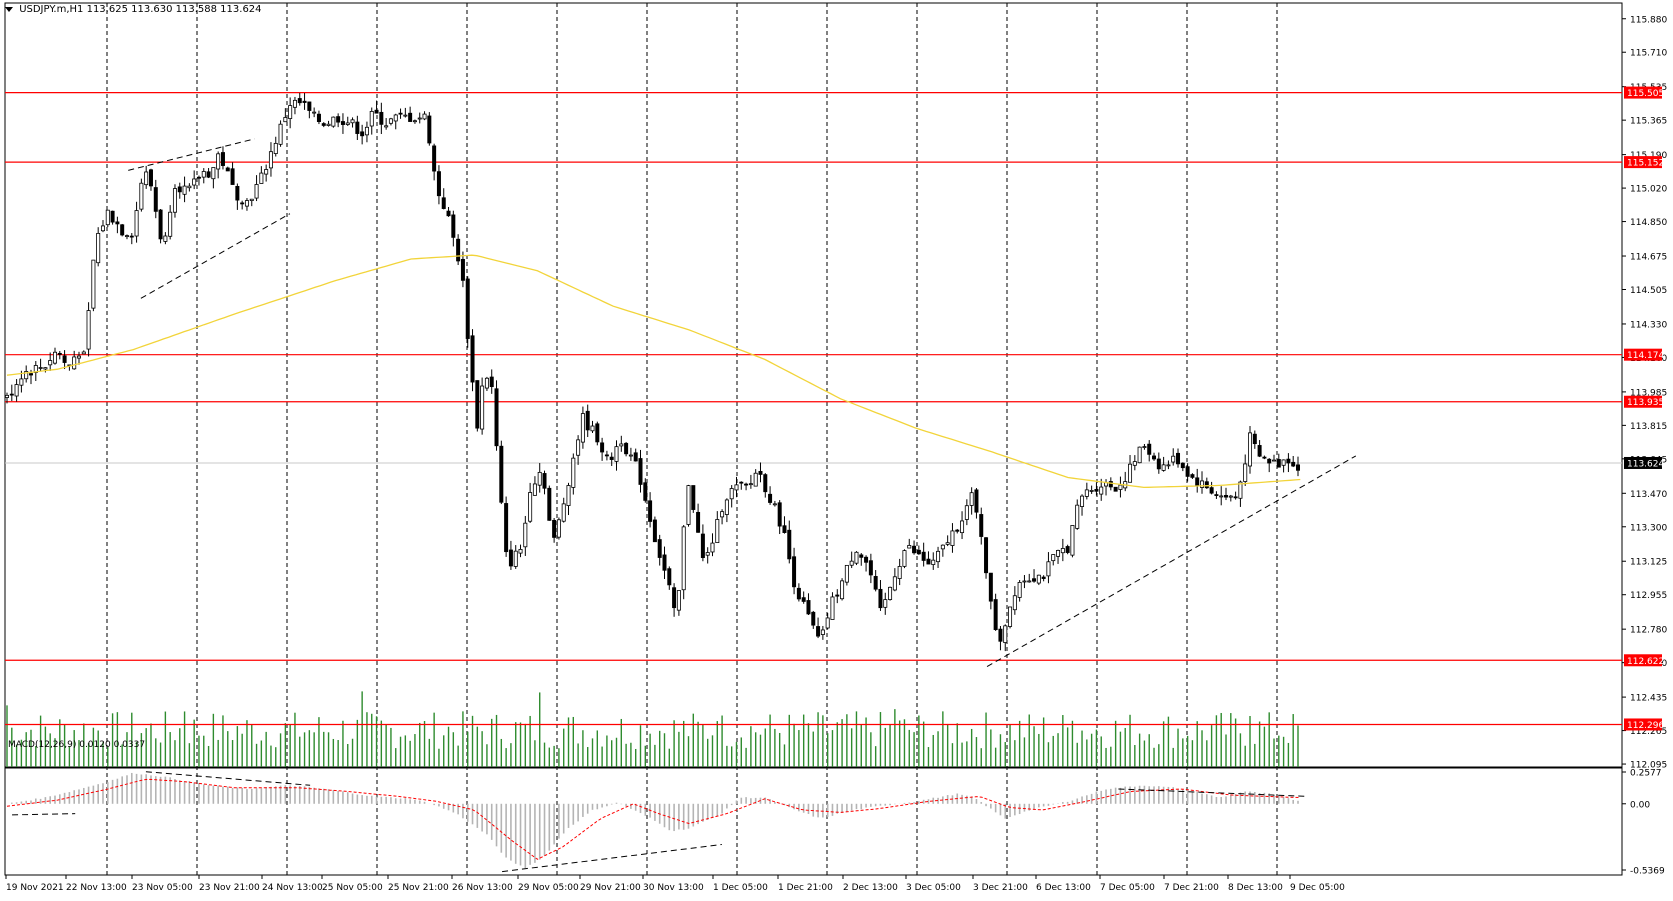 The width and height of the screenshot is (1673, 901). Describe the element at coordinates (653, 819) in the screenshot. I see `macd-signal-line` at that location.